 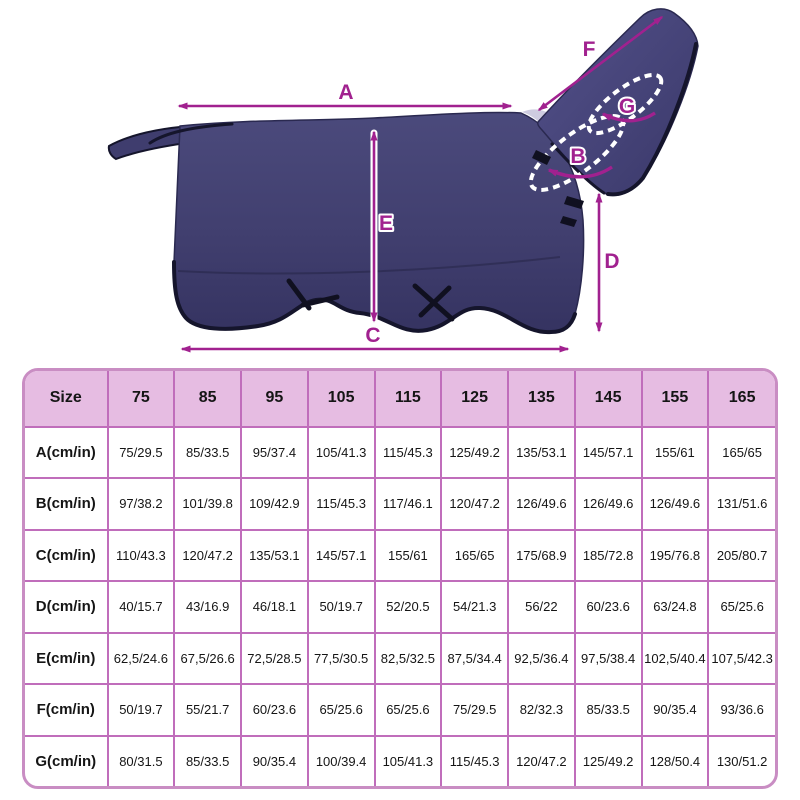 I want to click on measurement-cell: 63/24.8, so click(x=675, y=607).